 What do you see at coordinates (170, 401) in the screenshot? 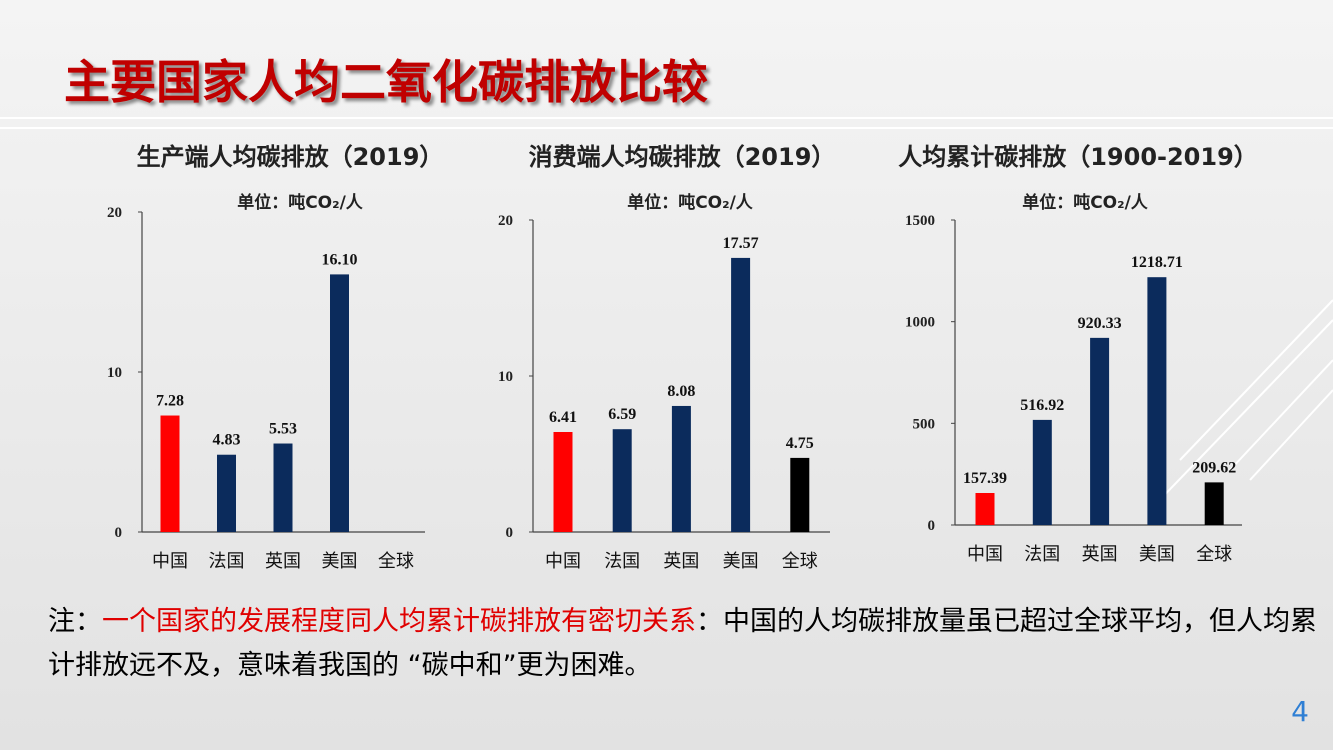
I see `data-label: 7.28` at bounding box center [170, 401].